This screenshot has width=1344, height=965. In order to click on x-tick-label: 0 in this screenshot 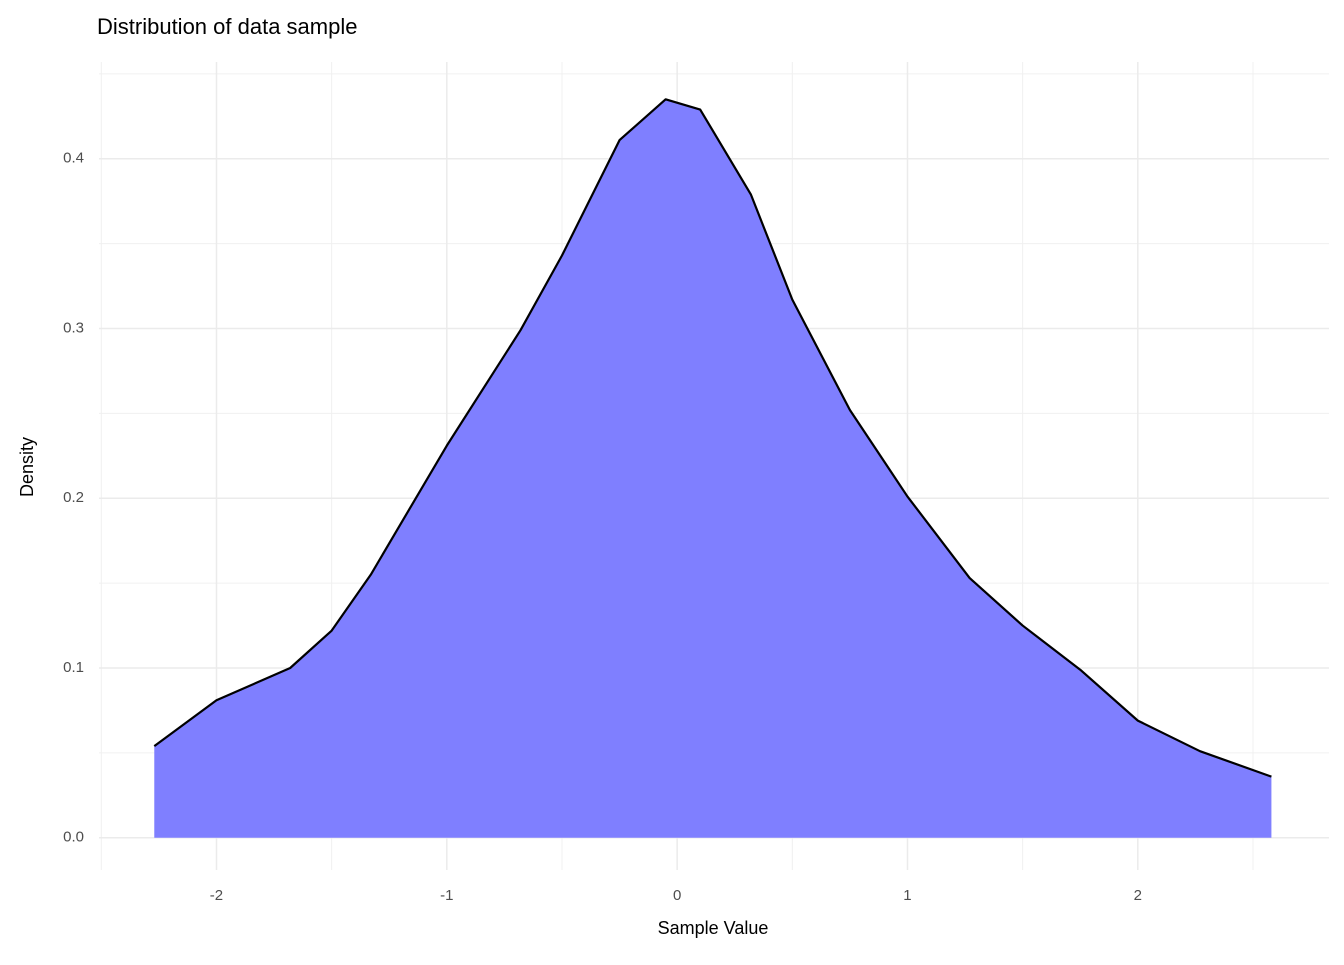, I will do `click(677, 895)`.